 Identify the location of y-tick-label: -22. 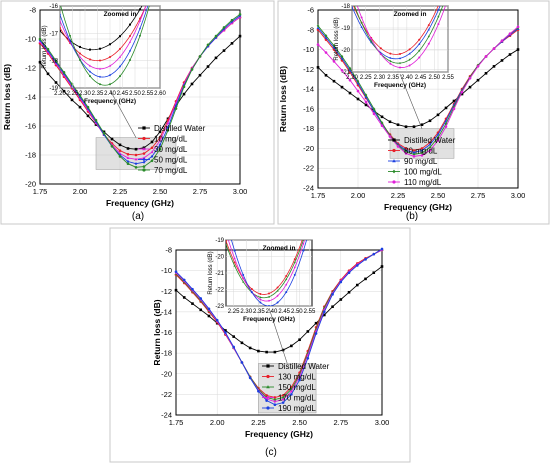
(308, 168).